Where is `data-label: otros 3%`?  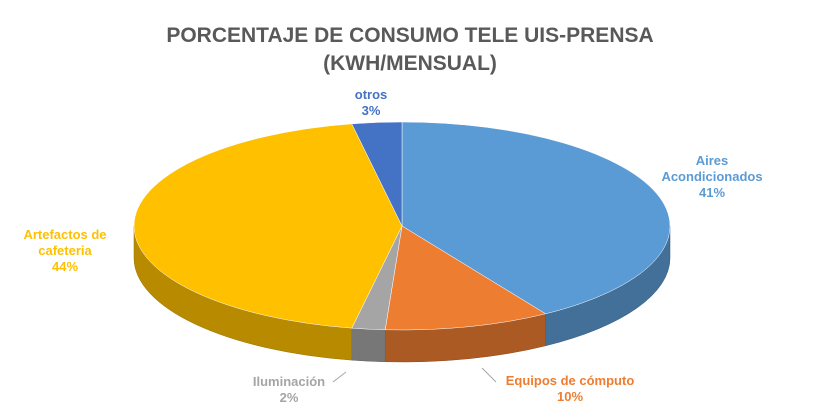 data-label: otros 3% is located at coordinates (371, 103).